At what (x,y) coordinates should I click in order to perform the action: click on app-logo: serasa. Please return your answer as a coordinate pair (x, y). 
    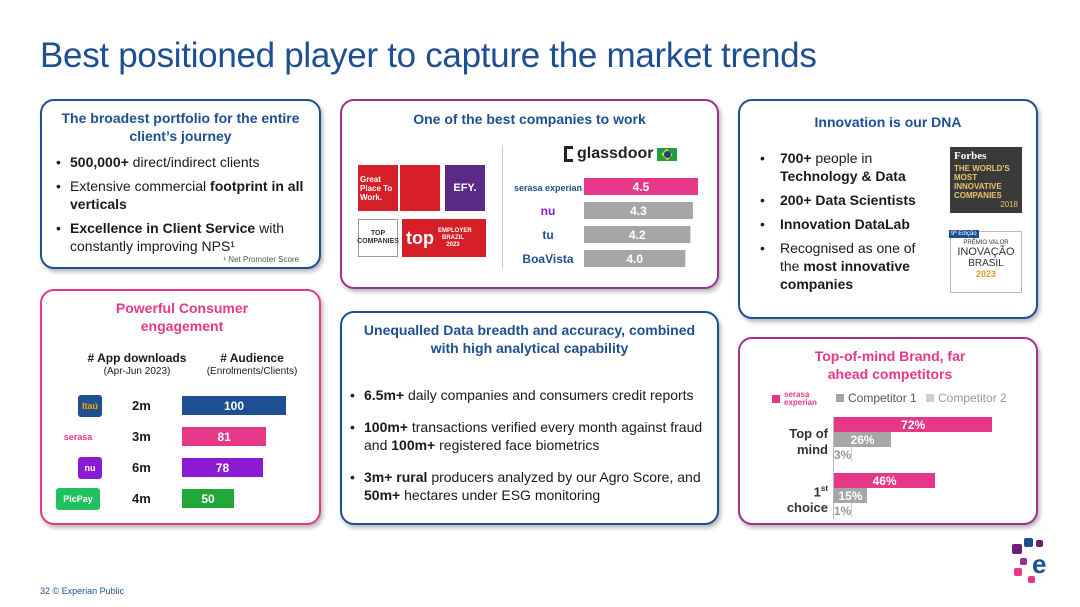
    Looking at the image, I should click on (78, 437).